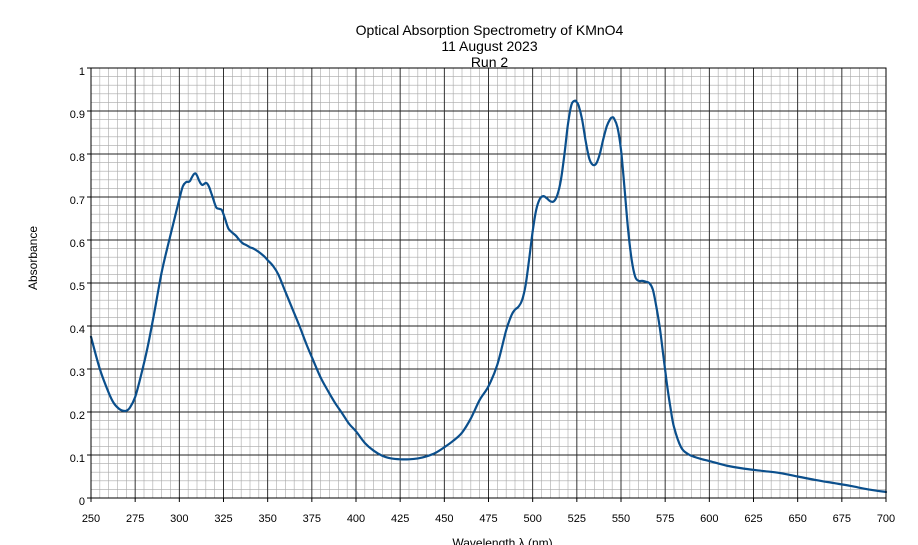 The width and height of the screenshot is (918, 545). What do you see at coordinates (490, 62) in the screenshot?
I see `chart-title-line: Run 2` at bounding box center [490, 62].